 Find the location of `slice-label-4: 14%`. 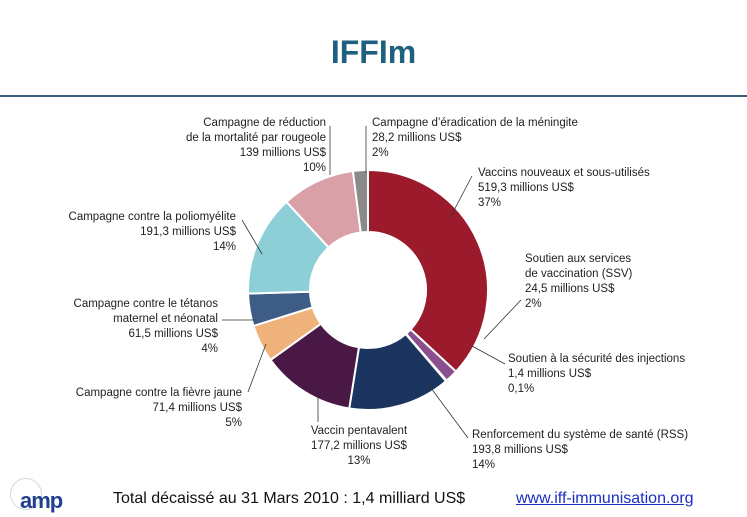

slice-label-4: 14% is located at coordinates (483, 465).